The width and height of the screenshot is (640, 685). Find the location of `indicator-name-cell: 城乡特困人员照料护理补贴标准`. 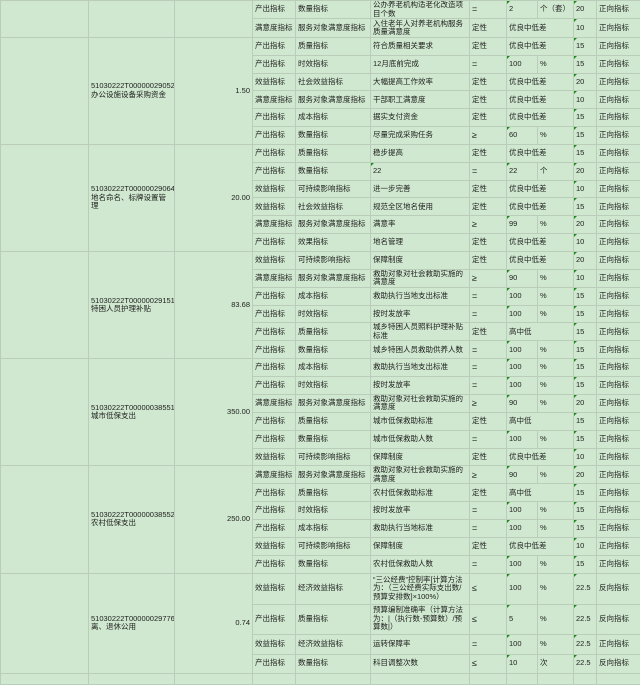

indicator-name-cell: 城乡特困人员照料护理补贴标准 is located at coordinates (420, 332).